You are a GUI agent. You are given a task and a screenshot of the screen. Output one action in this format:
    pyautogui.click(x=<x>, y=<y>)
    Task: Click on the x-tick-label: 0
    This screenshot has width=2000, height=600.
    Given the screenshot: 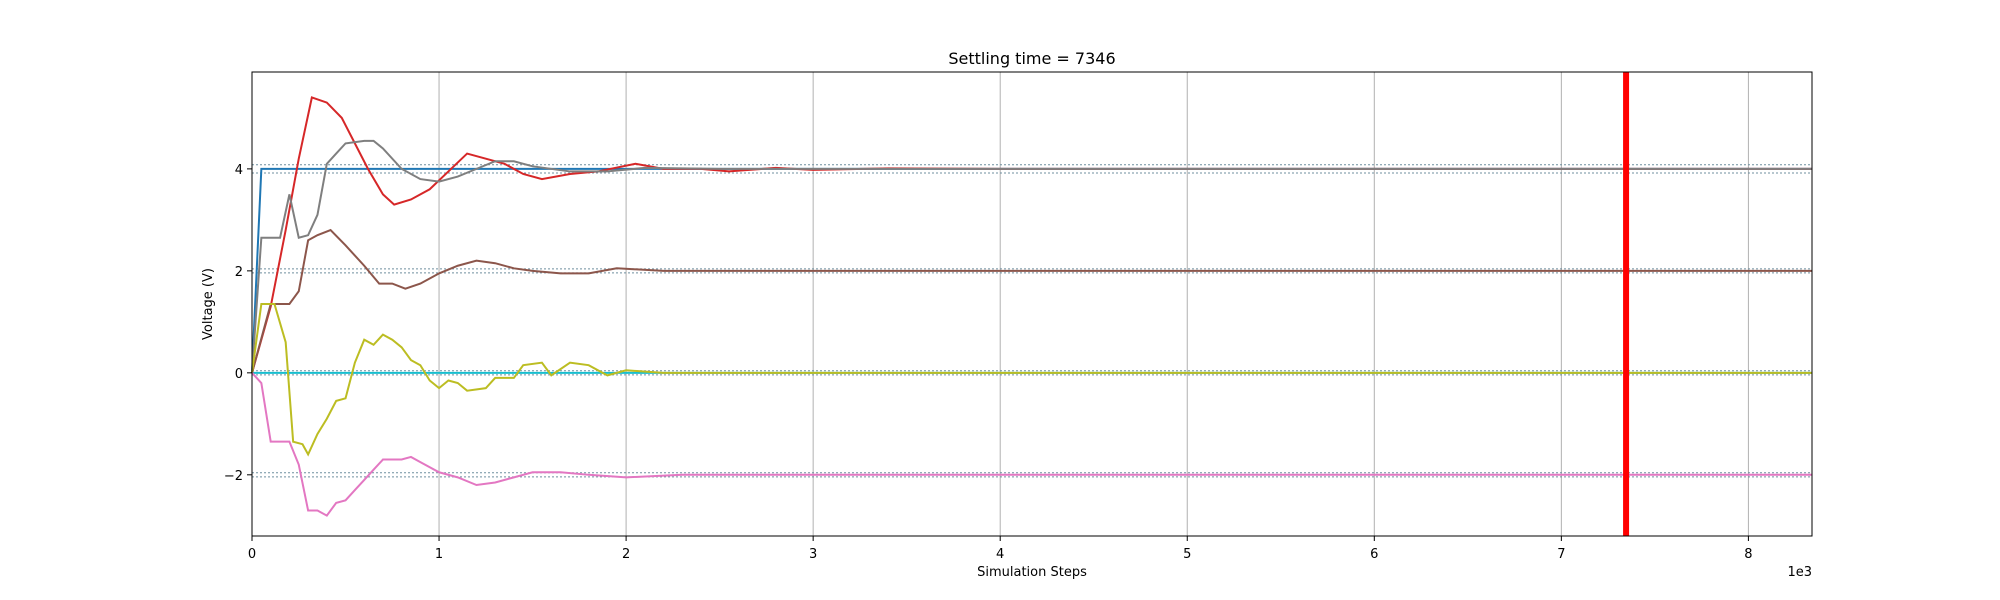 What is the action you would take?
    pyautogui.click(x=252, y=554)
    